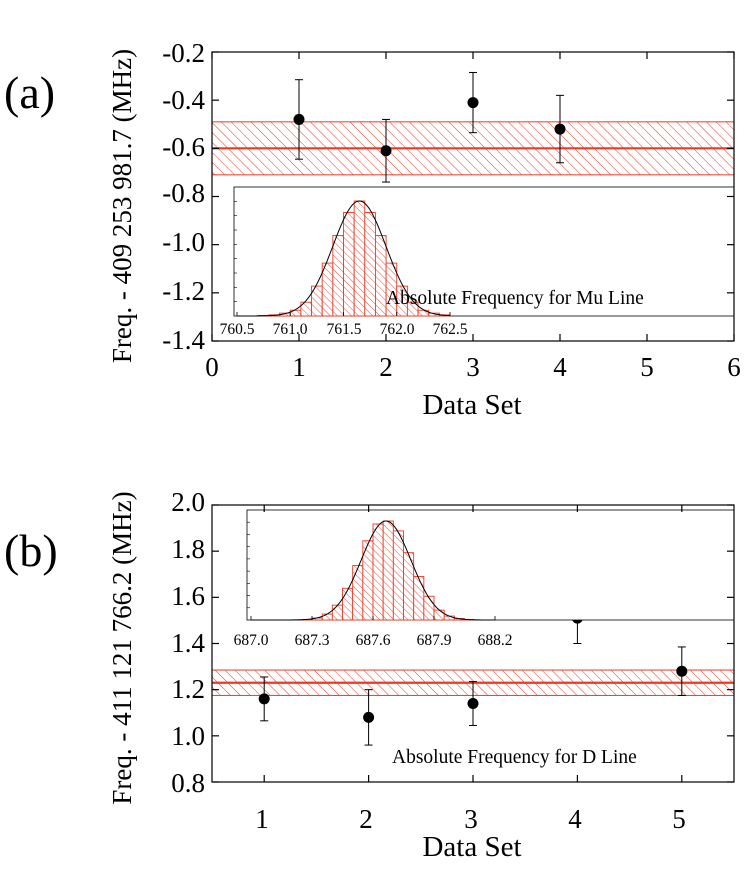 This screenshot has height=870, width=747. Describe the element at coordinates (434, 640) in the screenshot. I see `inset-tick-label-b-3: 687.9` at that location.